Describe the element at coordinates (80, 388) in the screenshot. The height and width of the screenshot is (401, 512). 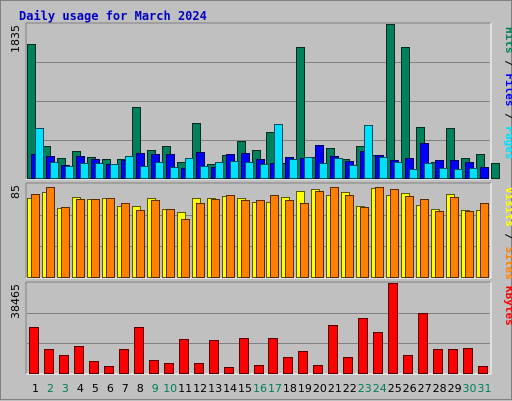
I see `day-label-4: 4` at that location.